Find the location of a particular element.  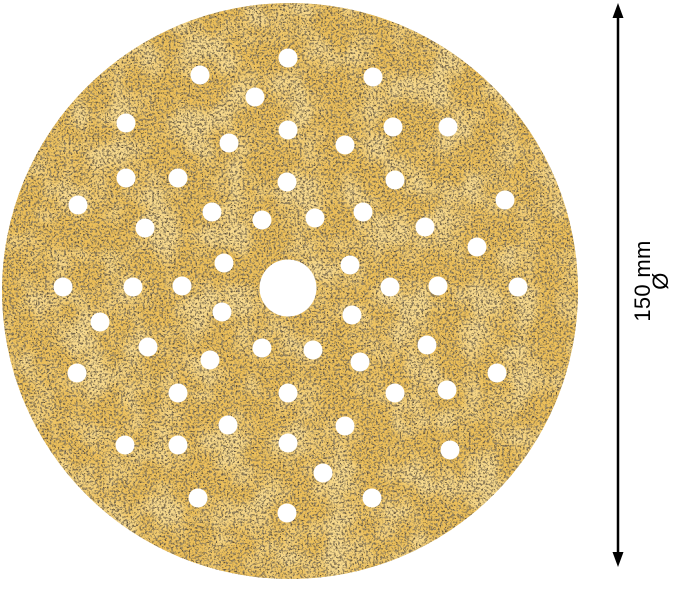

diameter-dimension is located at coordinates (618, 285).